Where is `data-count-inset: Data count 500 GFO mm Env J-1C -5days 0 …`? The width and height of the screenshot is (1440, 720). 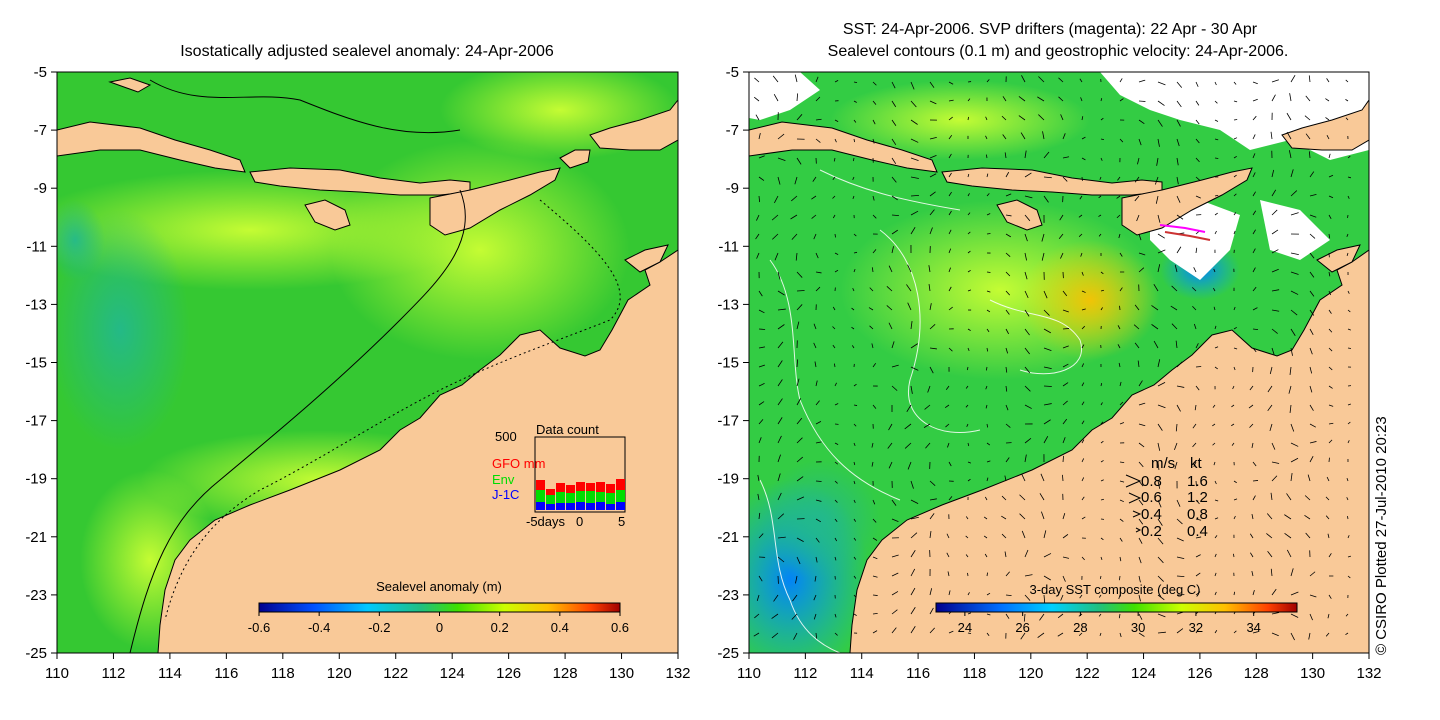 data-count-inset: Data count 500 GFO mm Env J-1C -5days 0 … is located at coordinates (559, 475).